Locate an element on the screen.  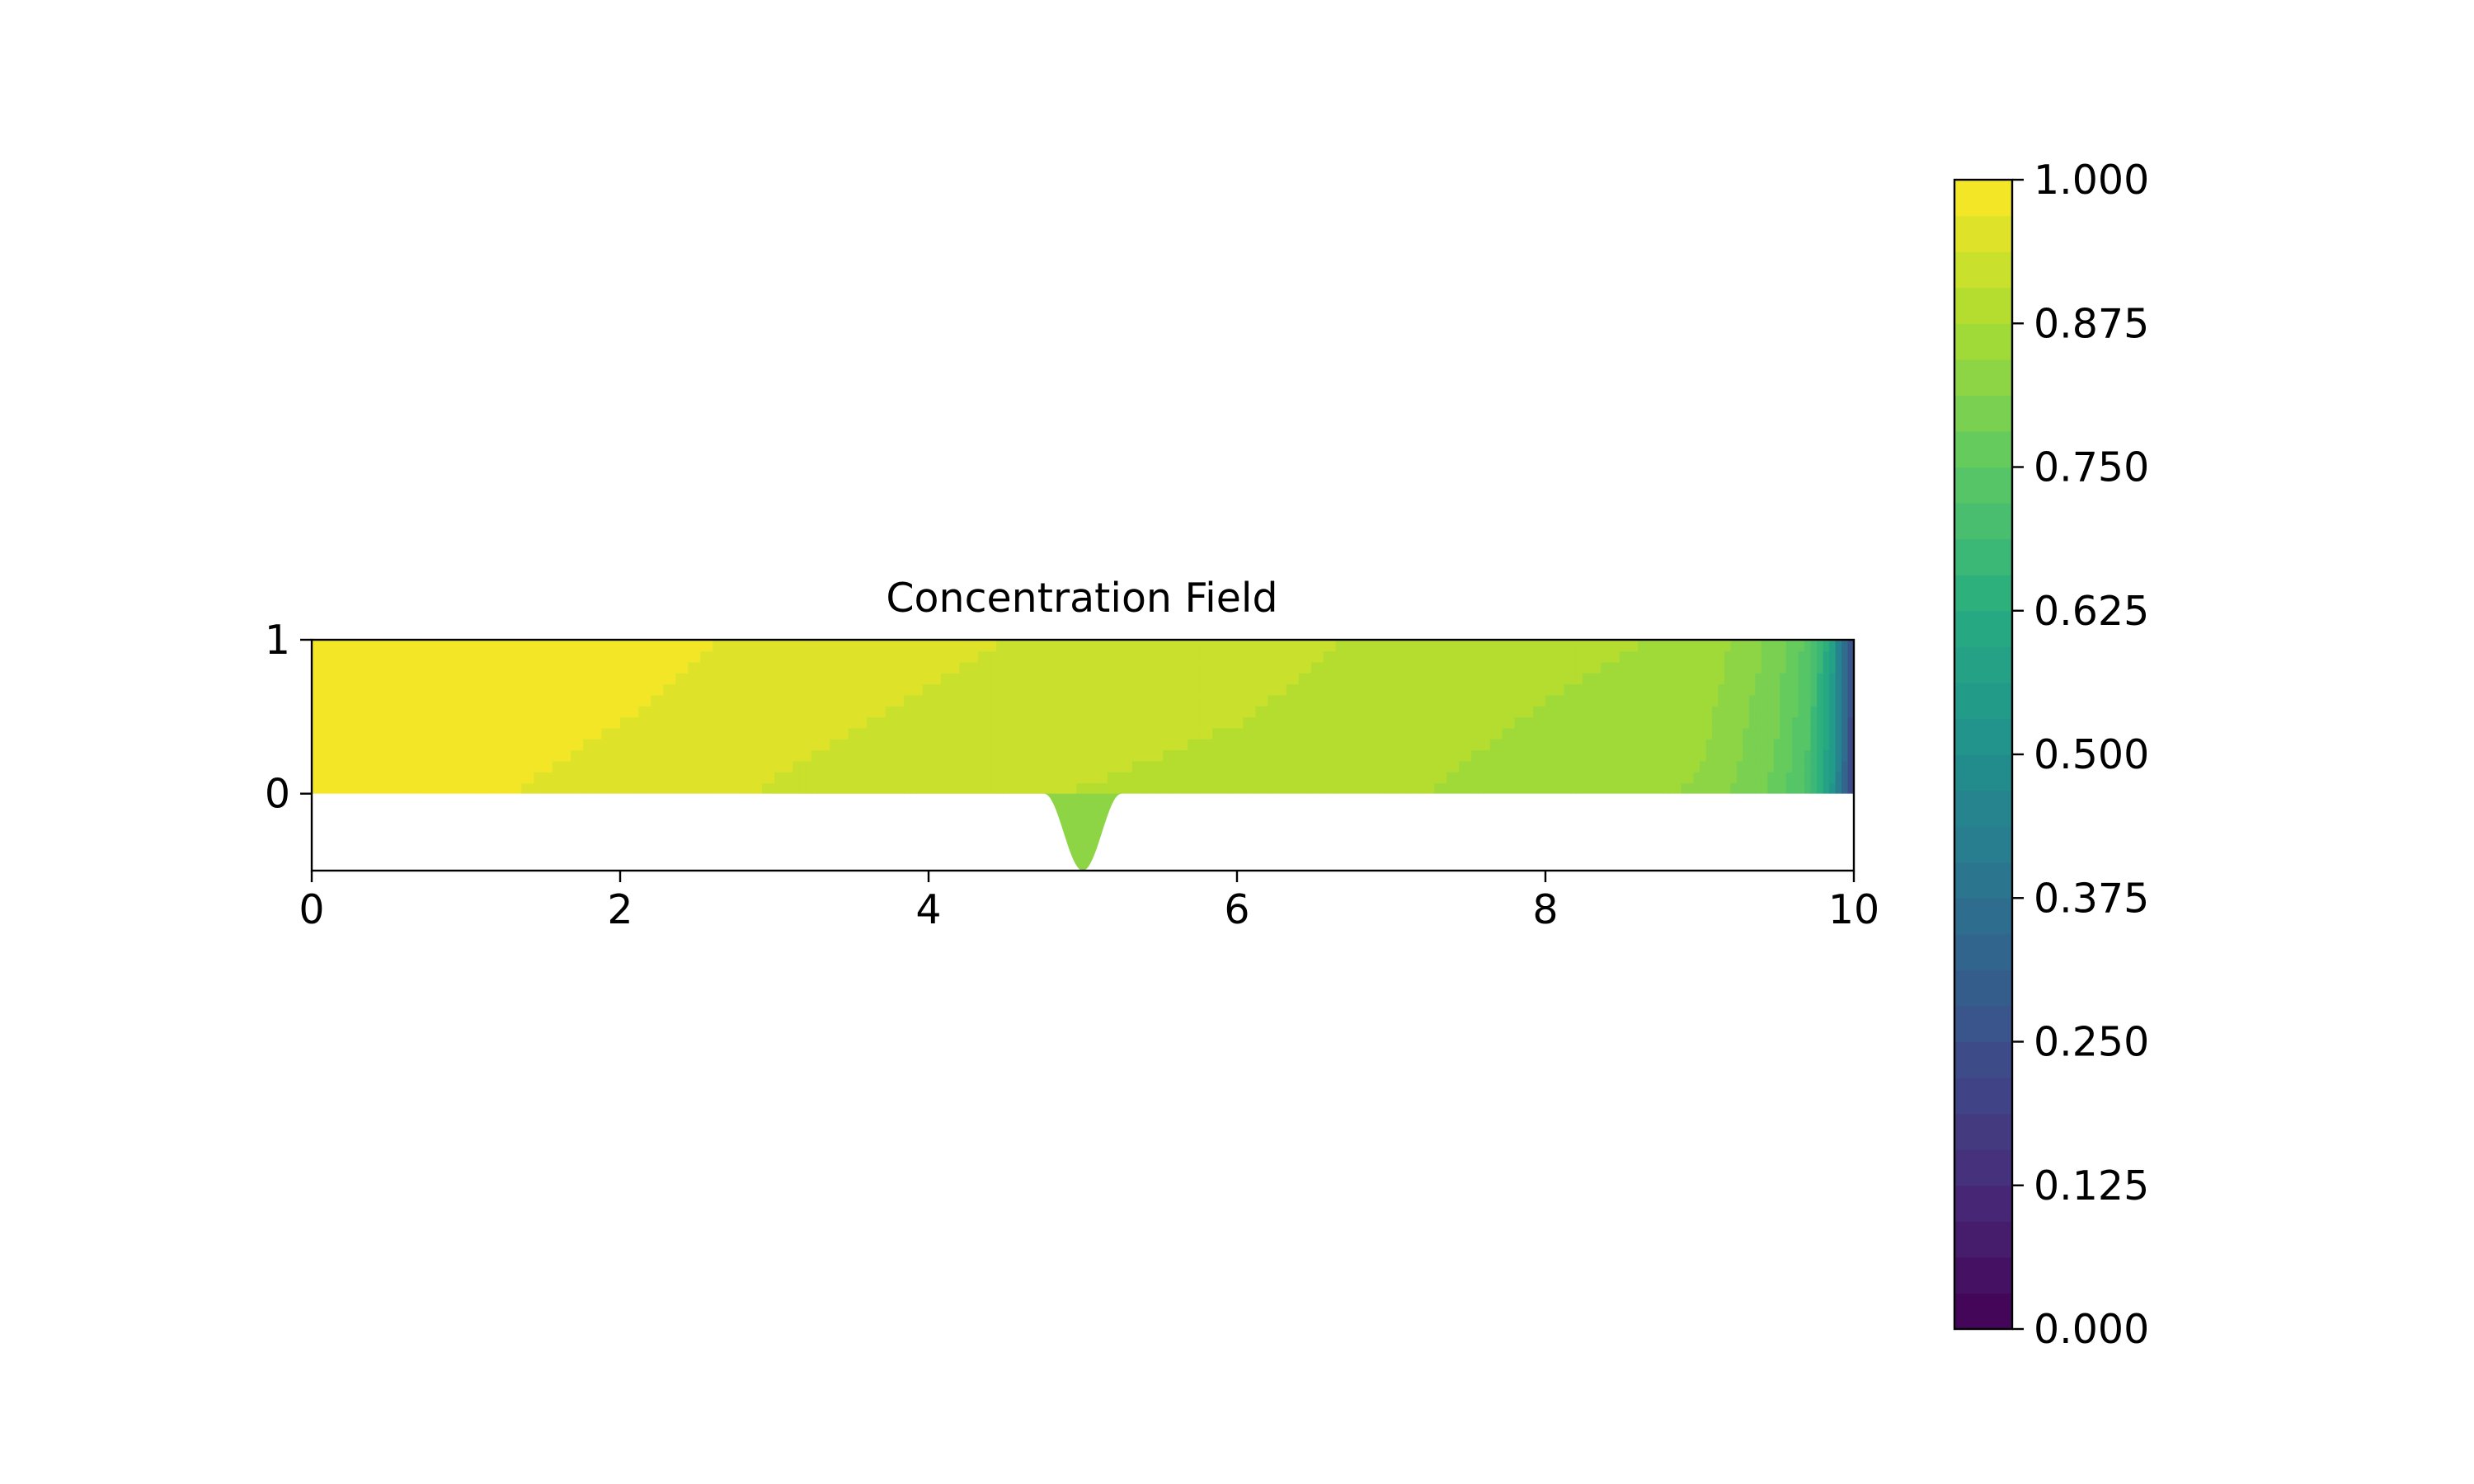
y-tick-label: 0 is located at coordinates (277, 794).